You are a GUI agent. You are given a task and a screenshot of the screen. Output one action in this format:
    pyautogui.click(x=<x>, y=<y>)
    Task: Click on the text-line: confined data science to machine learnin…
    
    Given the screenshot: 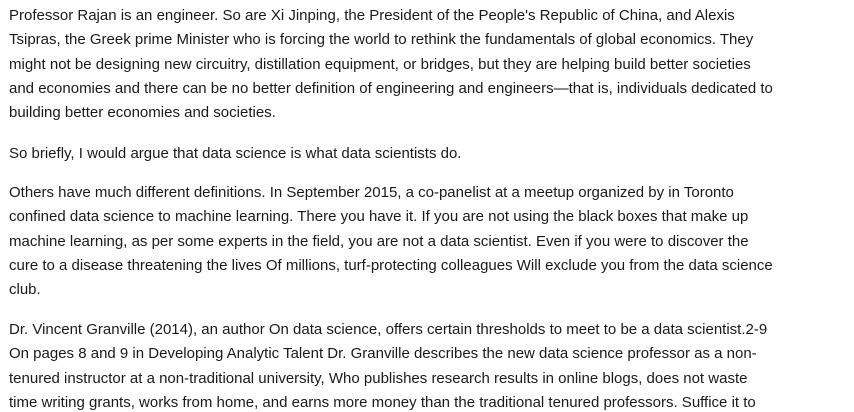 What is the action you would take?
    pyautogui.click(x=379, y=217)
    